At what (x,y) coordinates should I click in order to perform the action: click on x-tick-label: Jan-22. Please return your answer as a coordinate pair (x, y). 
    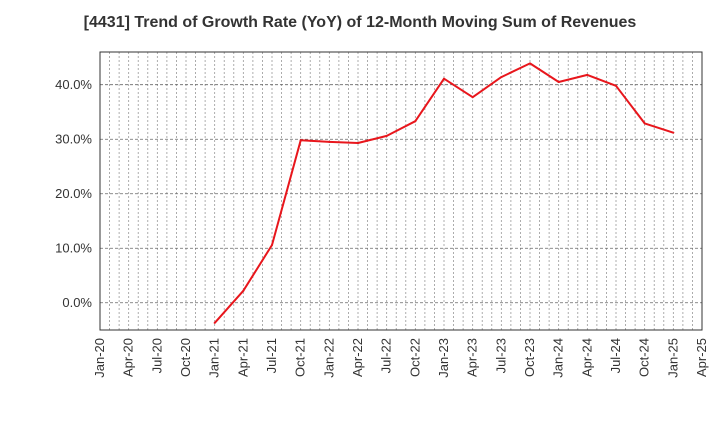
    Looking at the image, I should click on (328, 358).